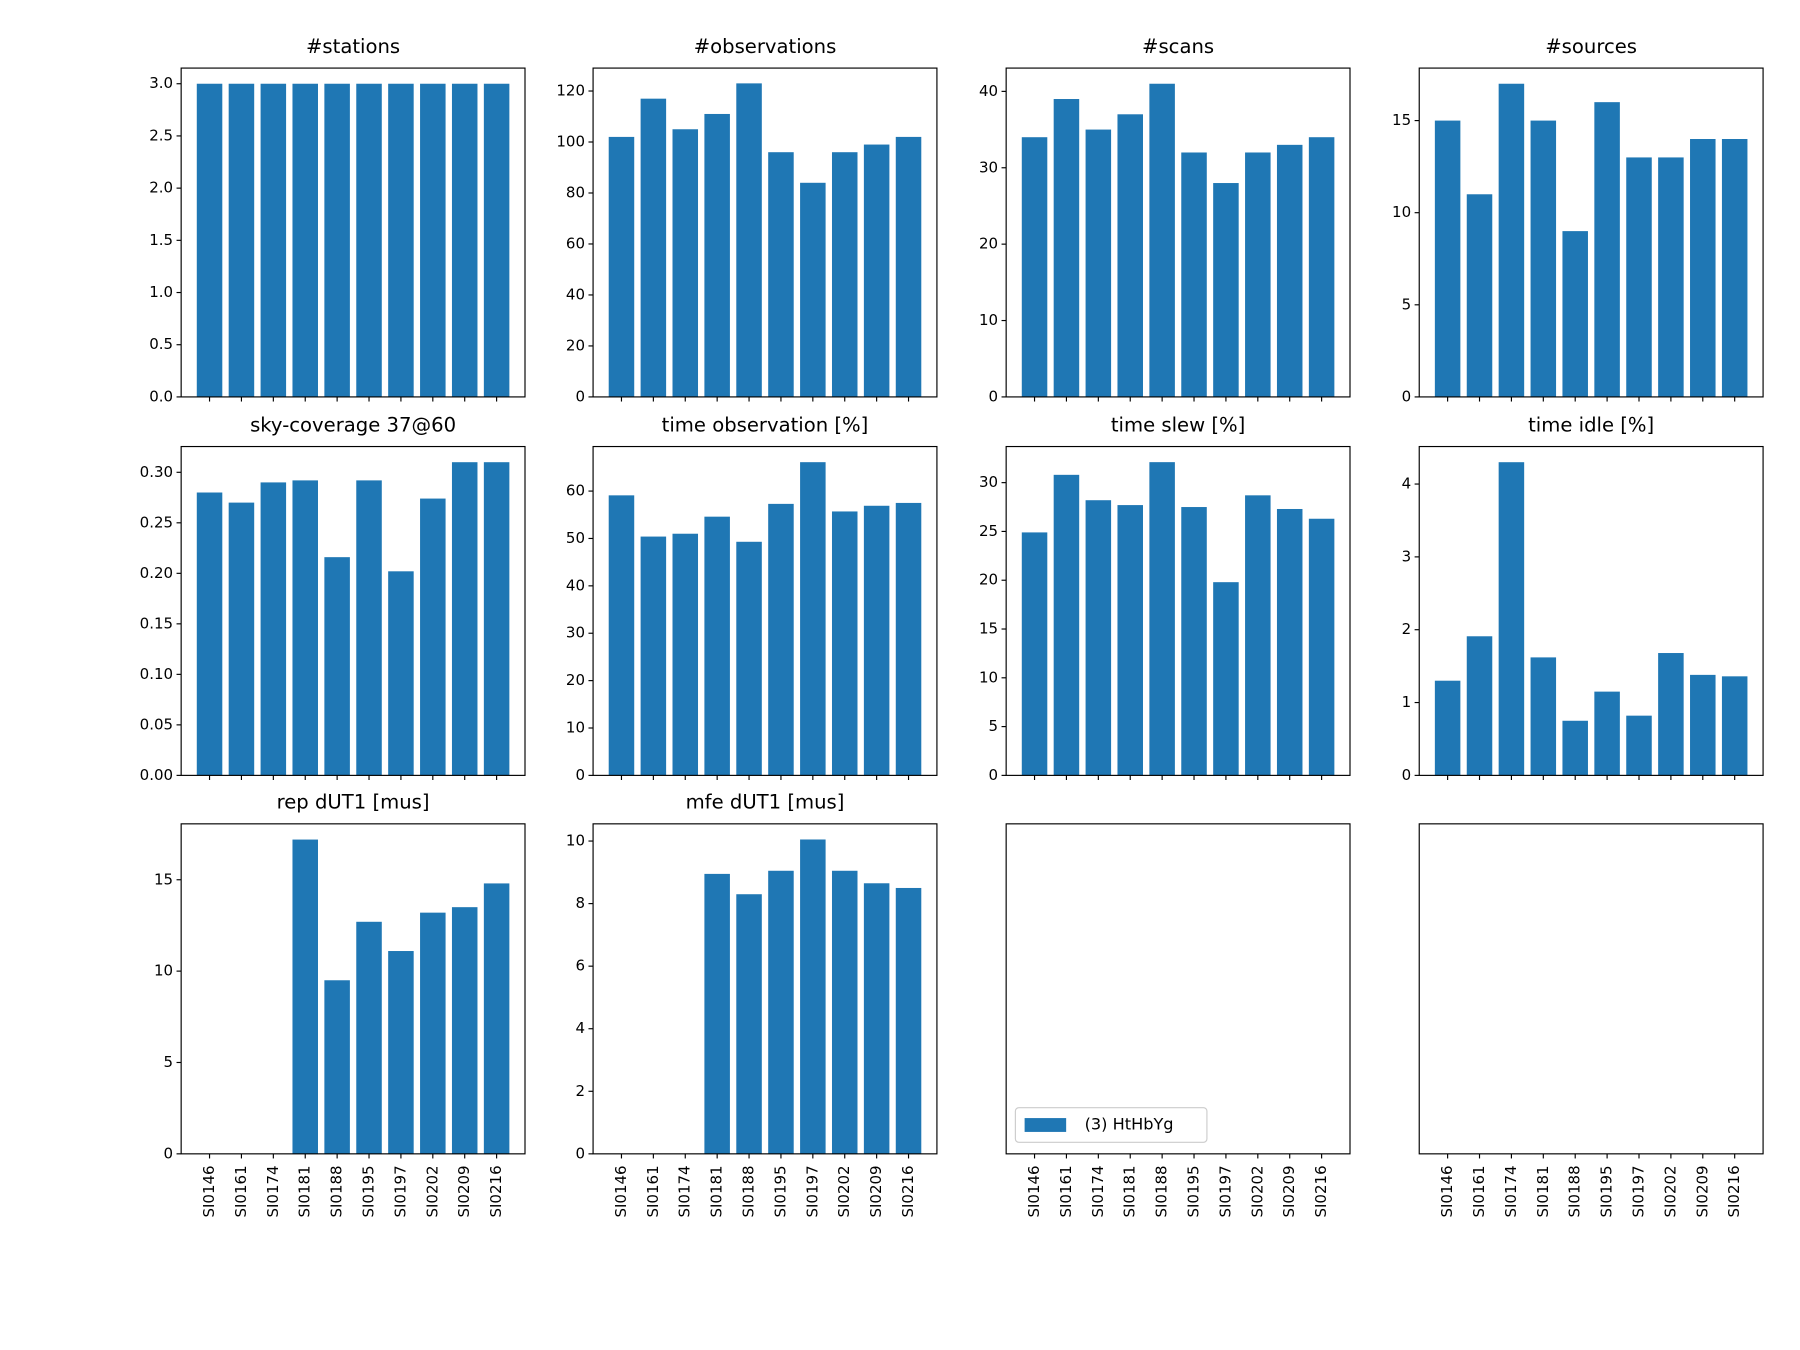 This screenshot has width=1800, height=1350. What do you see at coordinates (1511, 1191) in the screenshot?
I see `x-tick-label: SI0174` at bounding box center [1511, 1191].